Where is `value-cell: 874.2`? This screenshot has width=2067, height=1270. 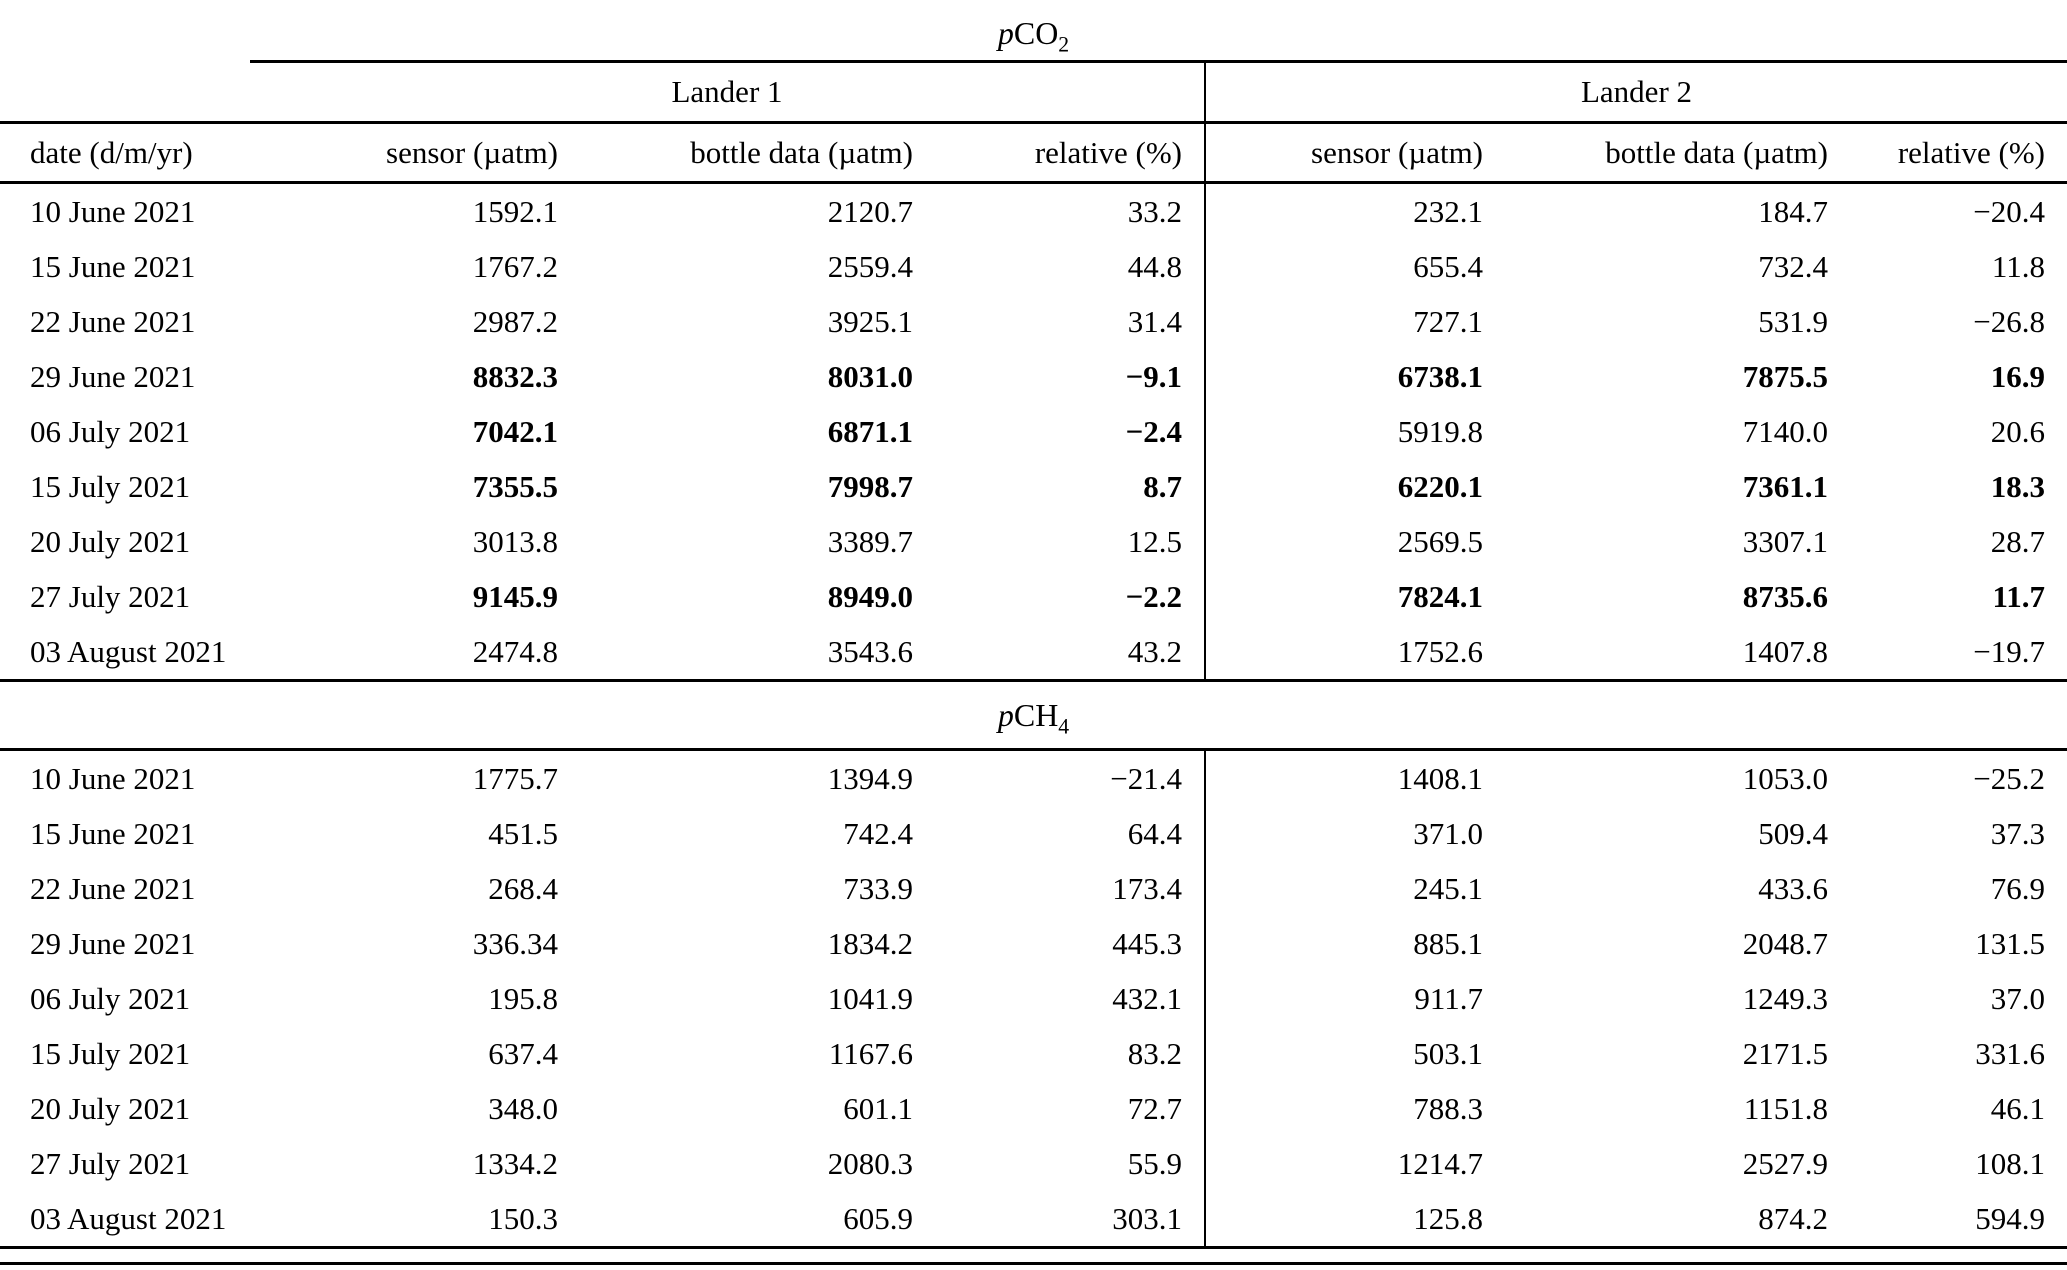 value-cell: 874.2 is located at coordinates (1677, 1220).